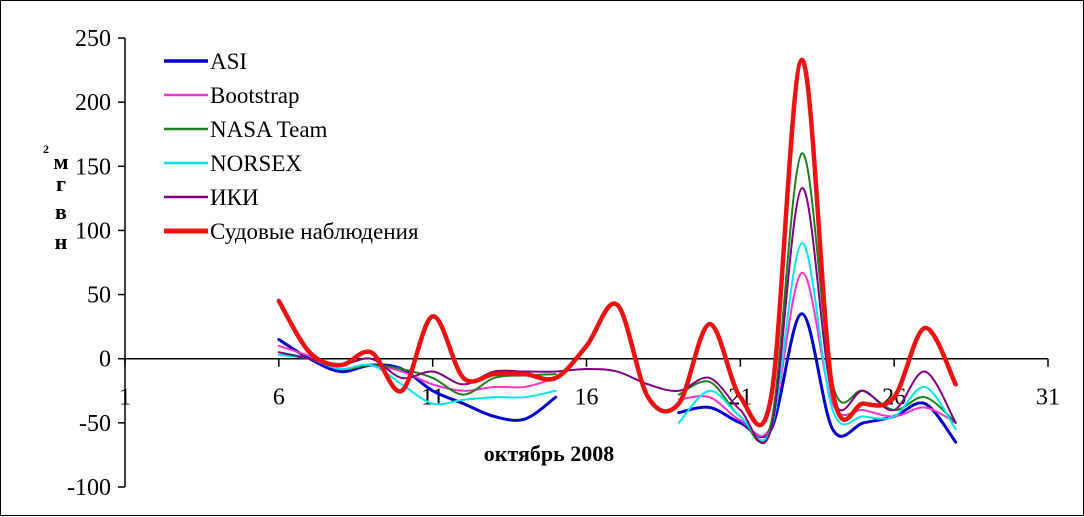  I want to click on y-tick-label: 200, so click(93, 103).